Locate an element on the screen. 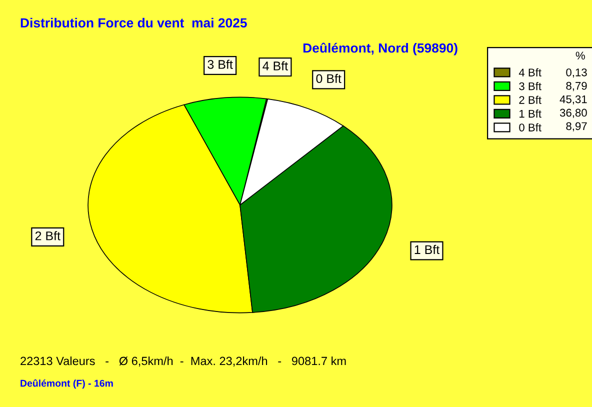 The width and height of the screenshot is (592, 407). slice-label: 2 Bft is located at coordinates (47, 235).